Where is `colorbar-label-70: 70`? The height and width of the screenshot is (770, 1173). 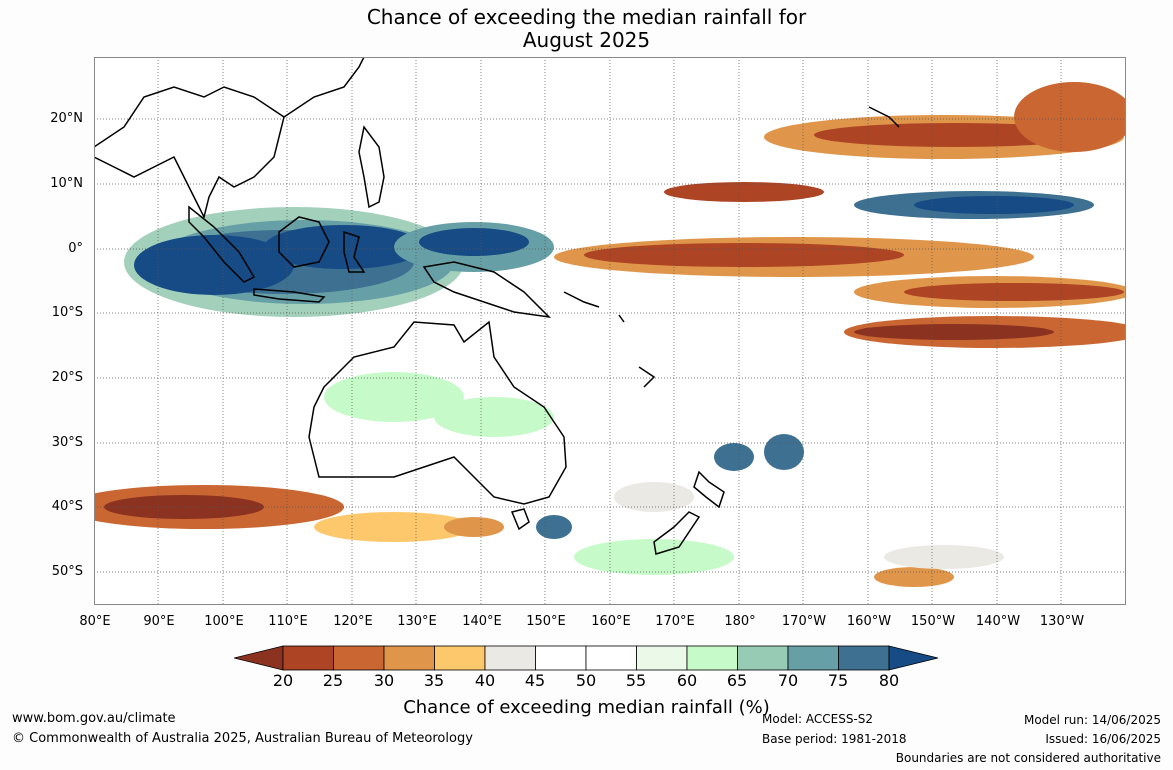 colorbar-label-70: 70 is located at coordinates (788, 680).